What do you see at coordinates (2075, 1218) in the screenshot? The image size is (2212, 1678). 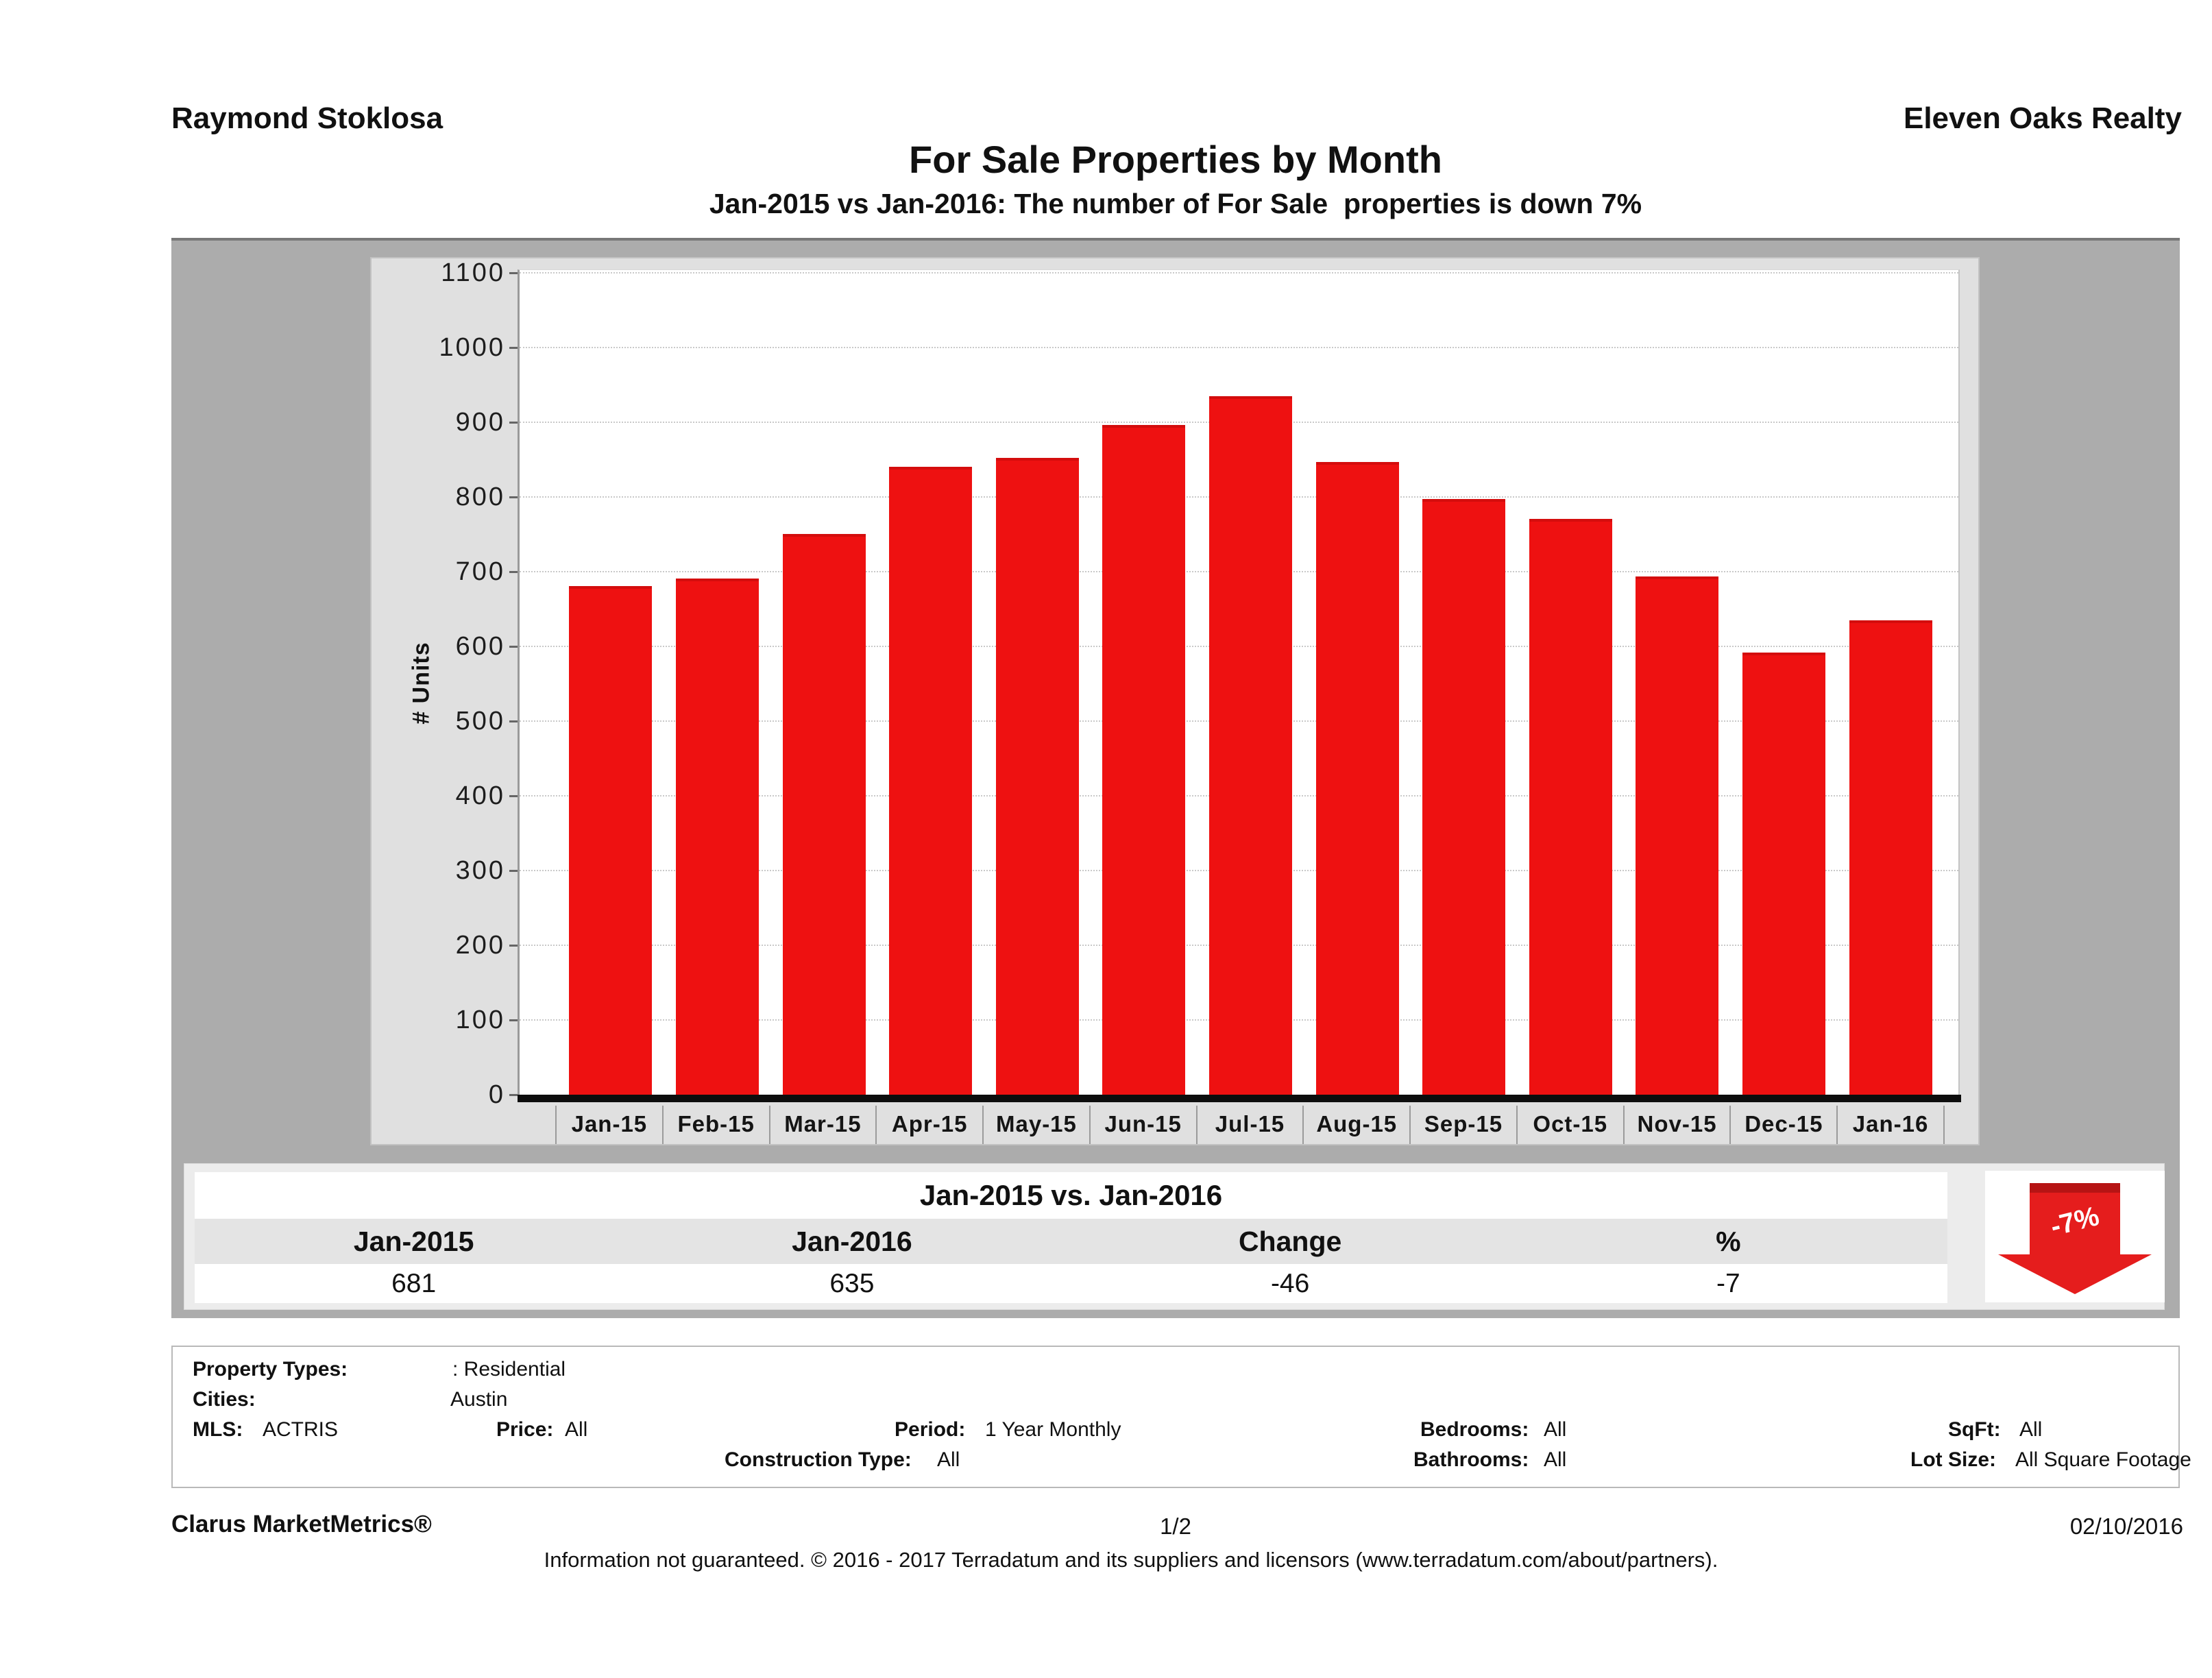 I see `down-arrow-icon` at bounding box center [2075, 1218].